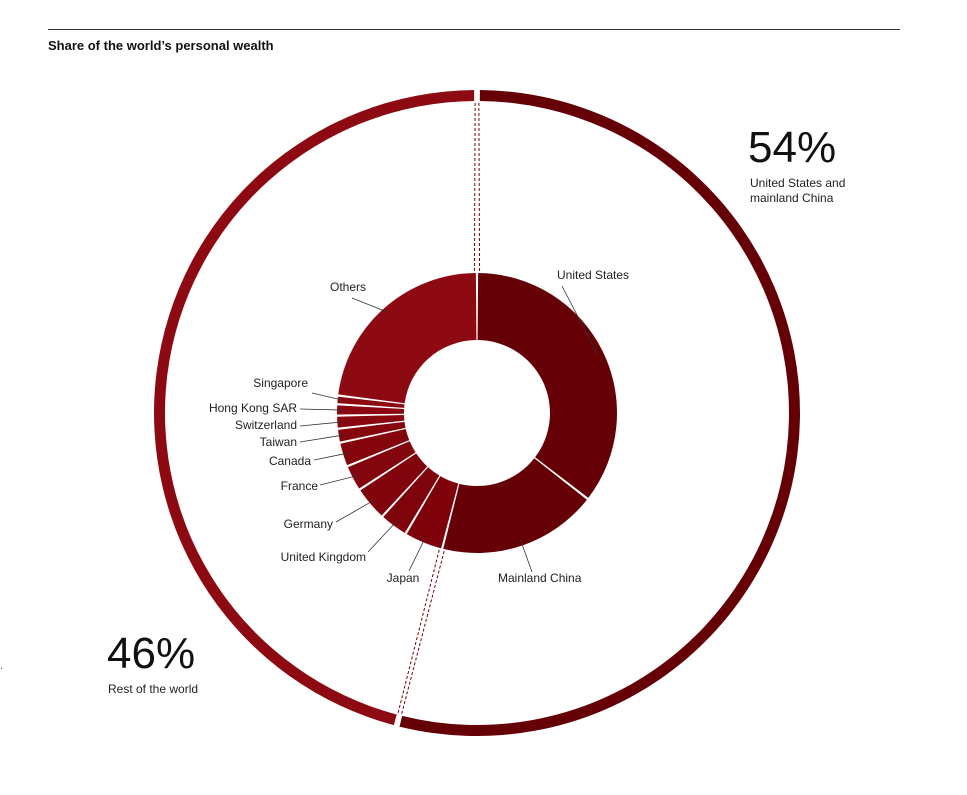  What do you see at coordinates (474, 29) in the screenshot?
I see `title-rule` at bounding box center [474, 29].